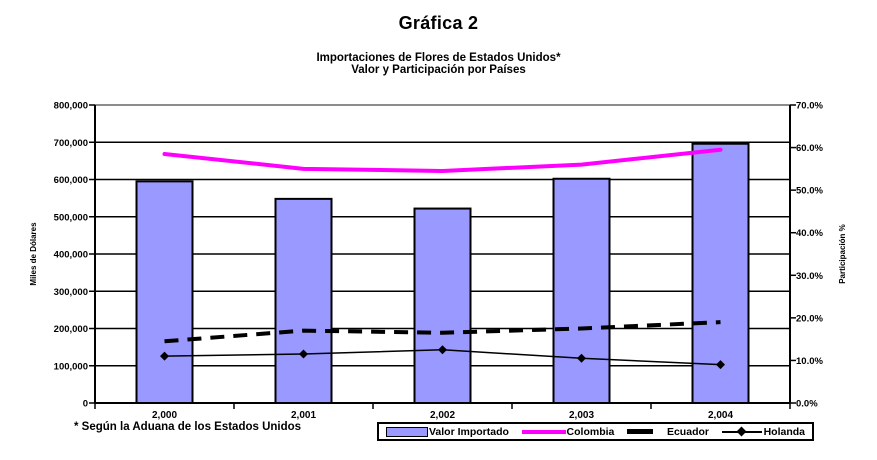 Image resolution: width=877 pixels, height=460 pixels. Describe the element at coordinates (639, 431) in the screenshot. I see `ecuador-dash-swatch-icon` at that location.